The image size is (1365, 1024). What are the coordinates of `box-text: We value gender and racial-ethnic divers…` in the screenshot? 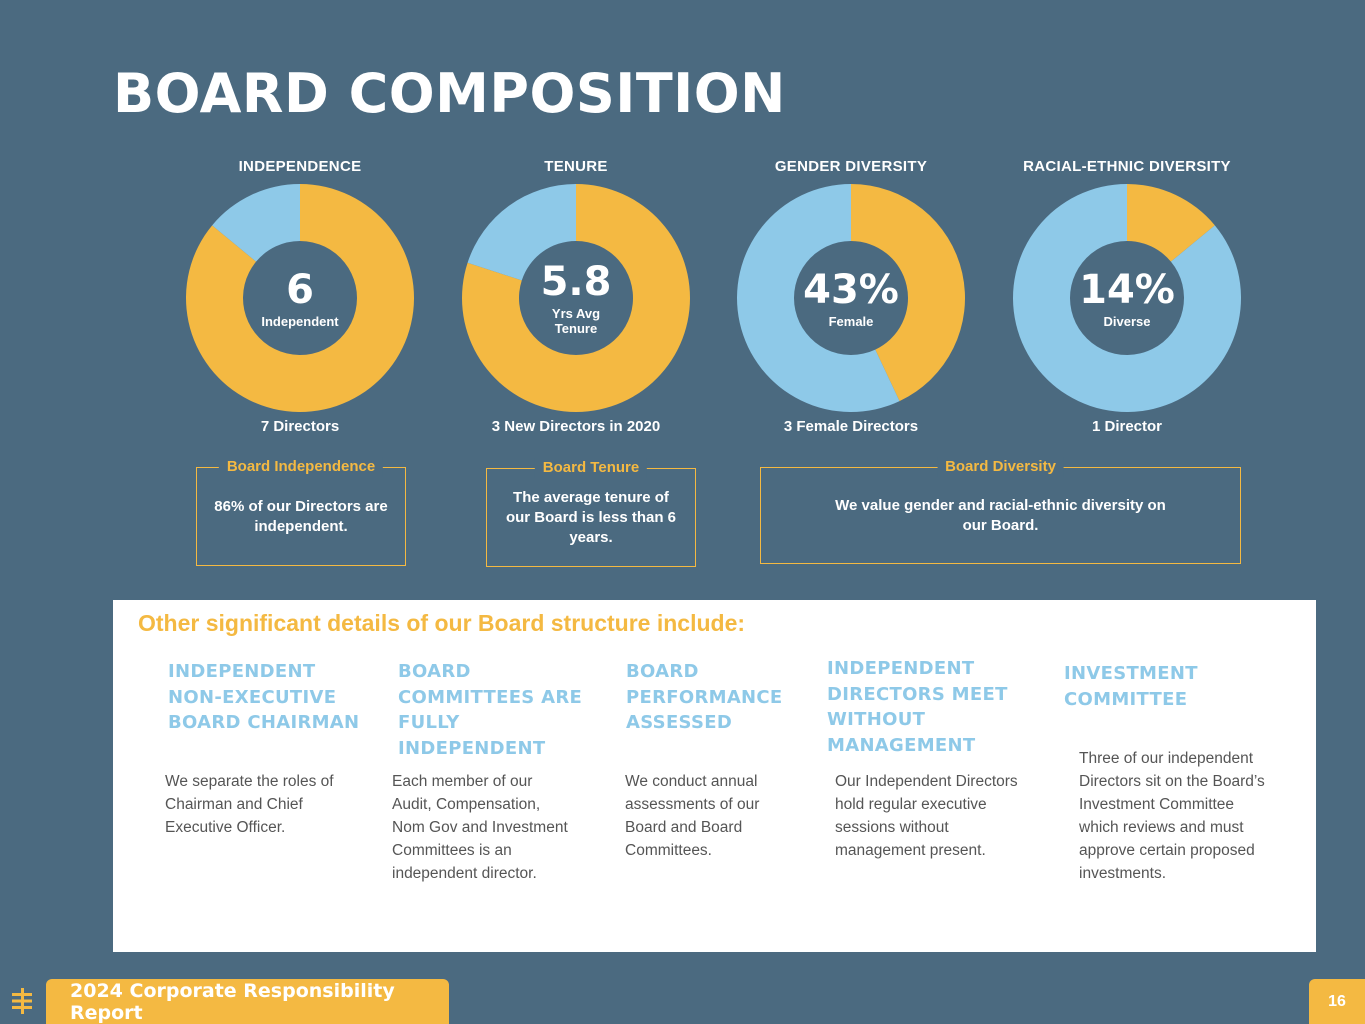 It's located at (1000, 515).